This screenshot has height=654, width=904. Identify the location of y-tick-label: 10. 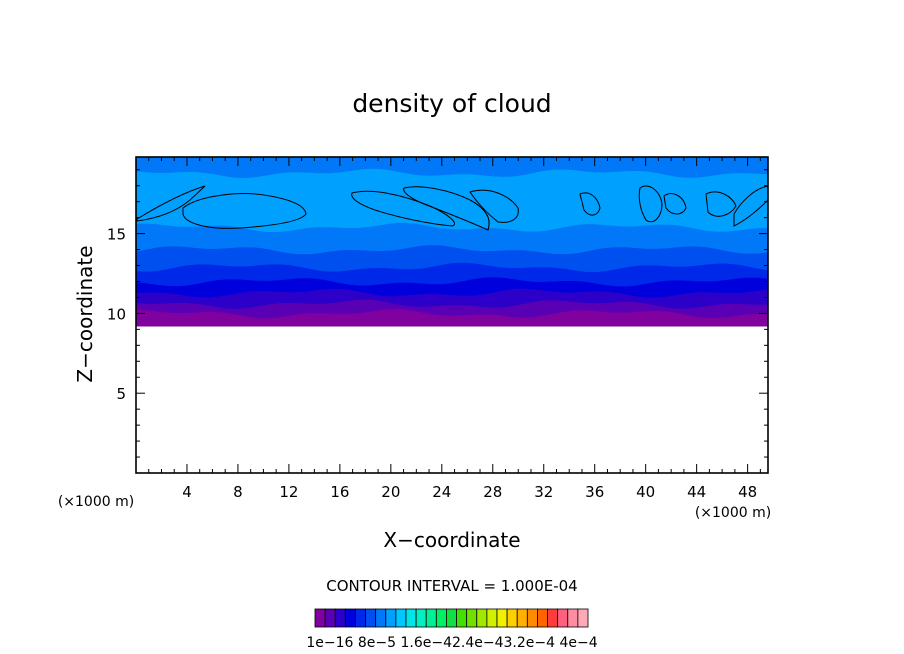
(116, 314).